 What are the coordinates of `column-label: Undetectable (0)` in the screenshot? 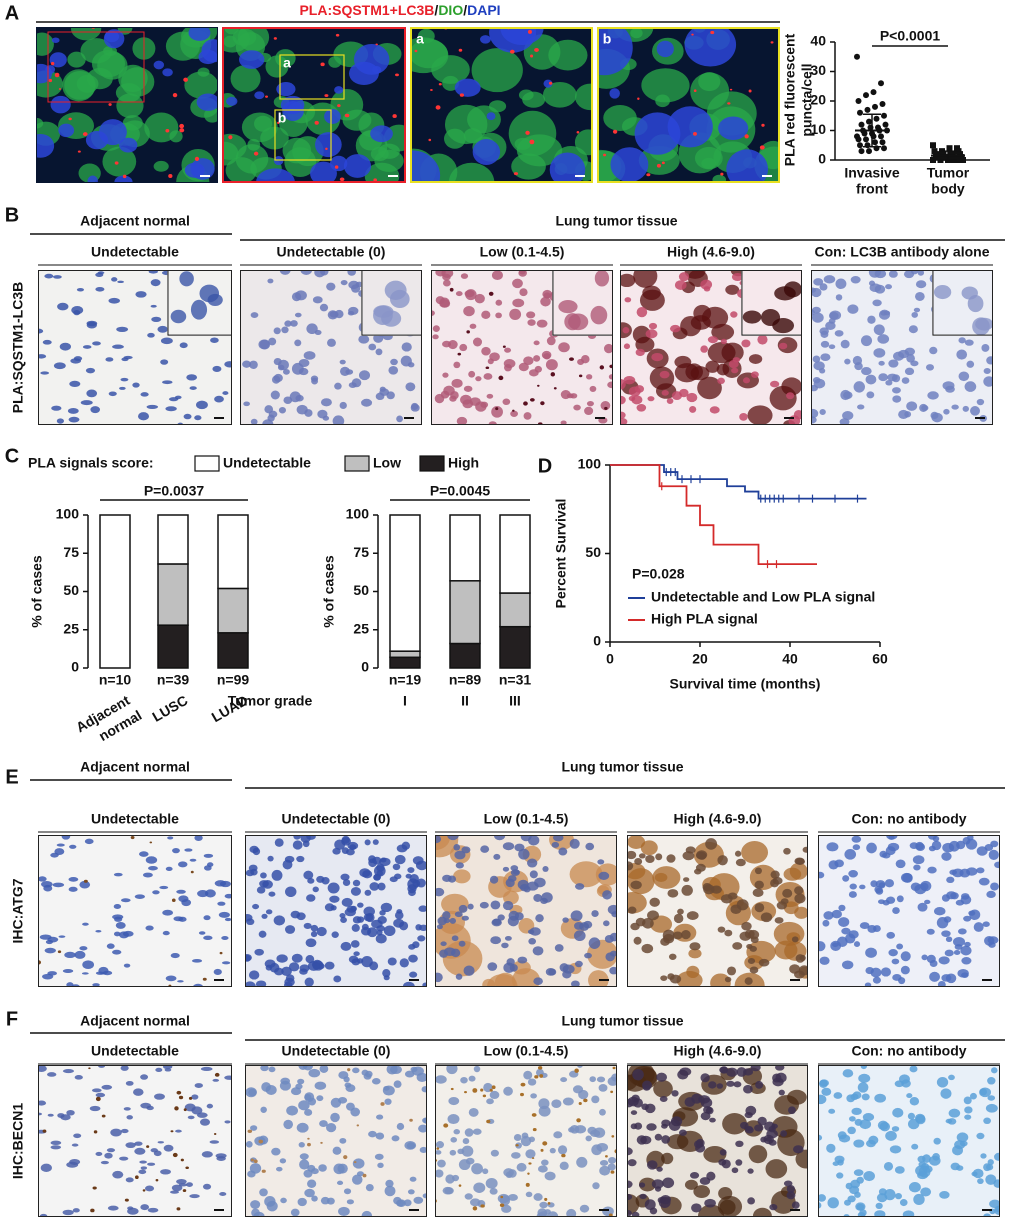 It's located at (336, 819).